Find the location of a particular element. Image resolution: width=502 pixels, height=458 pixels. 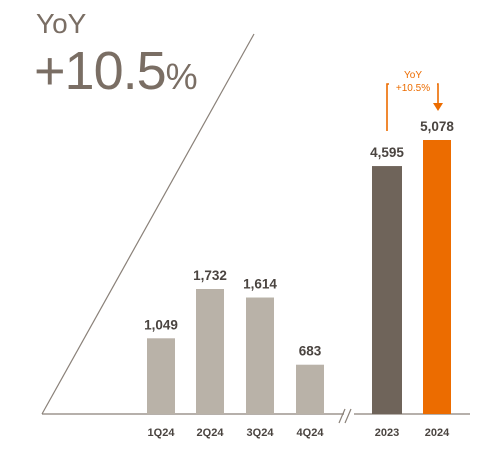

category-label: 3Q24 is located at coordinates (261, 433).